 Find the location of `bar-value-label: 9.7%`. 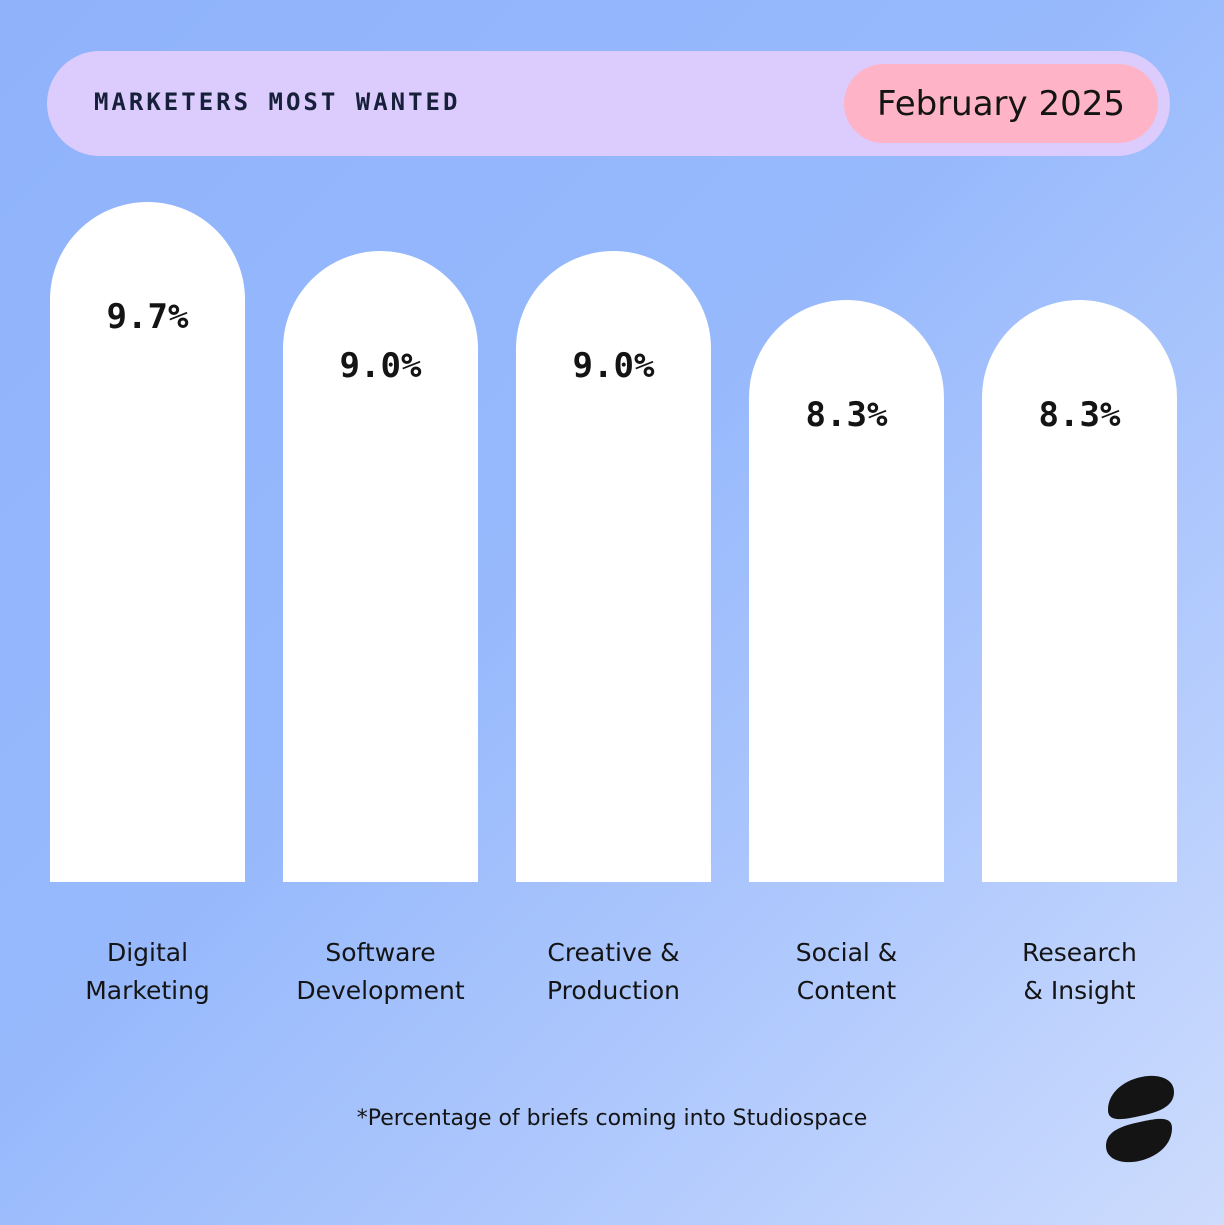

bar-value-label: 9.7% is located at coordinates (148, 317).